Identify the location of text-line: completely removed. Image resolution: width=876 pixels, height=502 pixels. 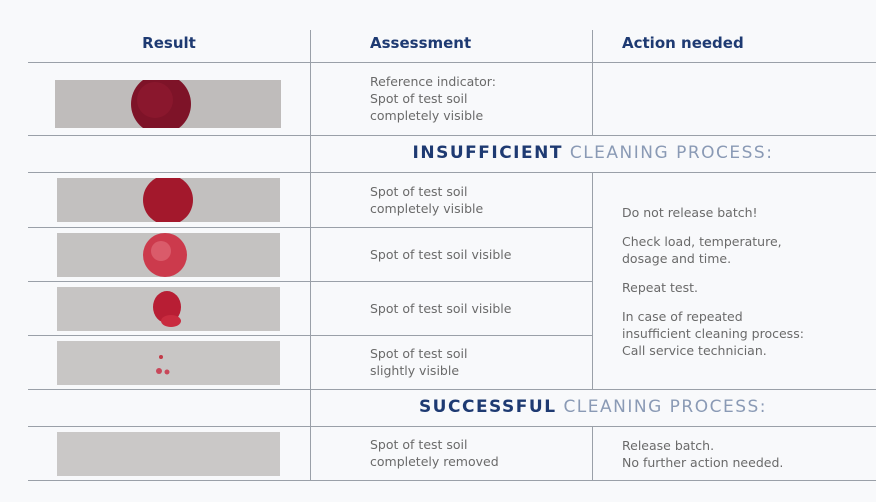
(434, 461).